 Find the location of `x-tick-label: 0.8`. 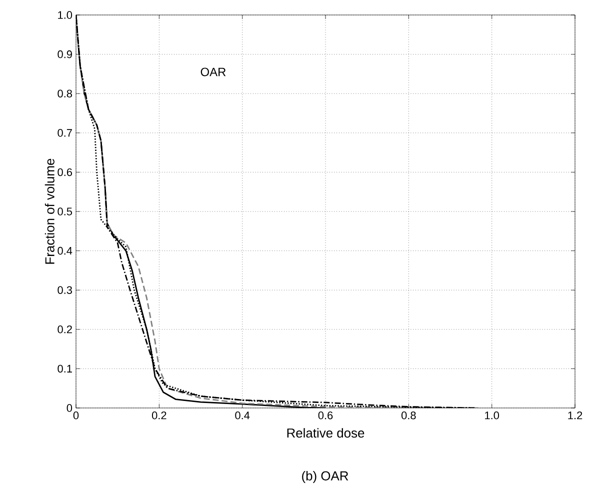

x-tick-label: 0.8 is located at coordinates (408, 416).